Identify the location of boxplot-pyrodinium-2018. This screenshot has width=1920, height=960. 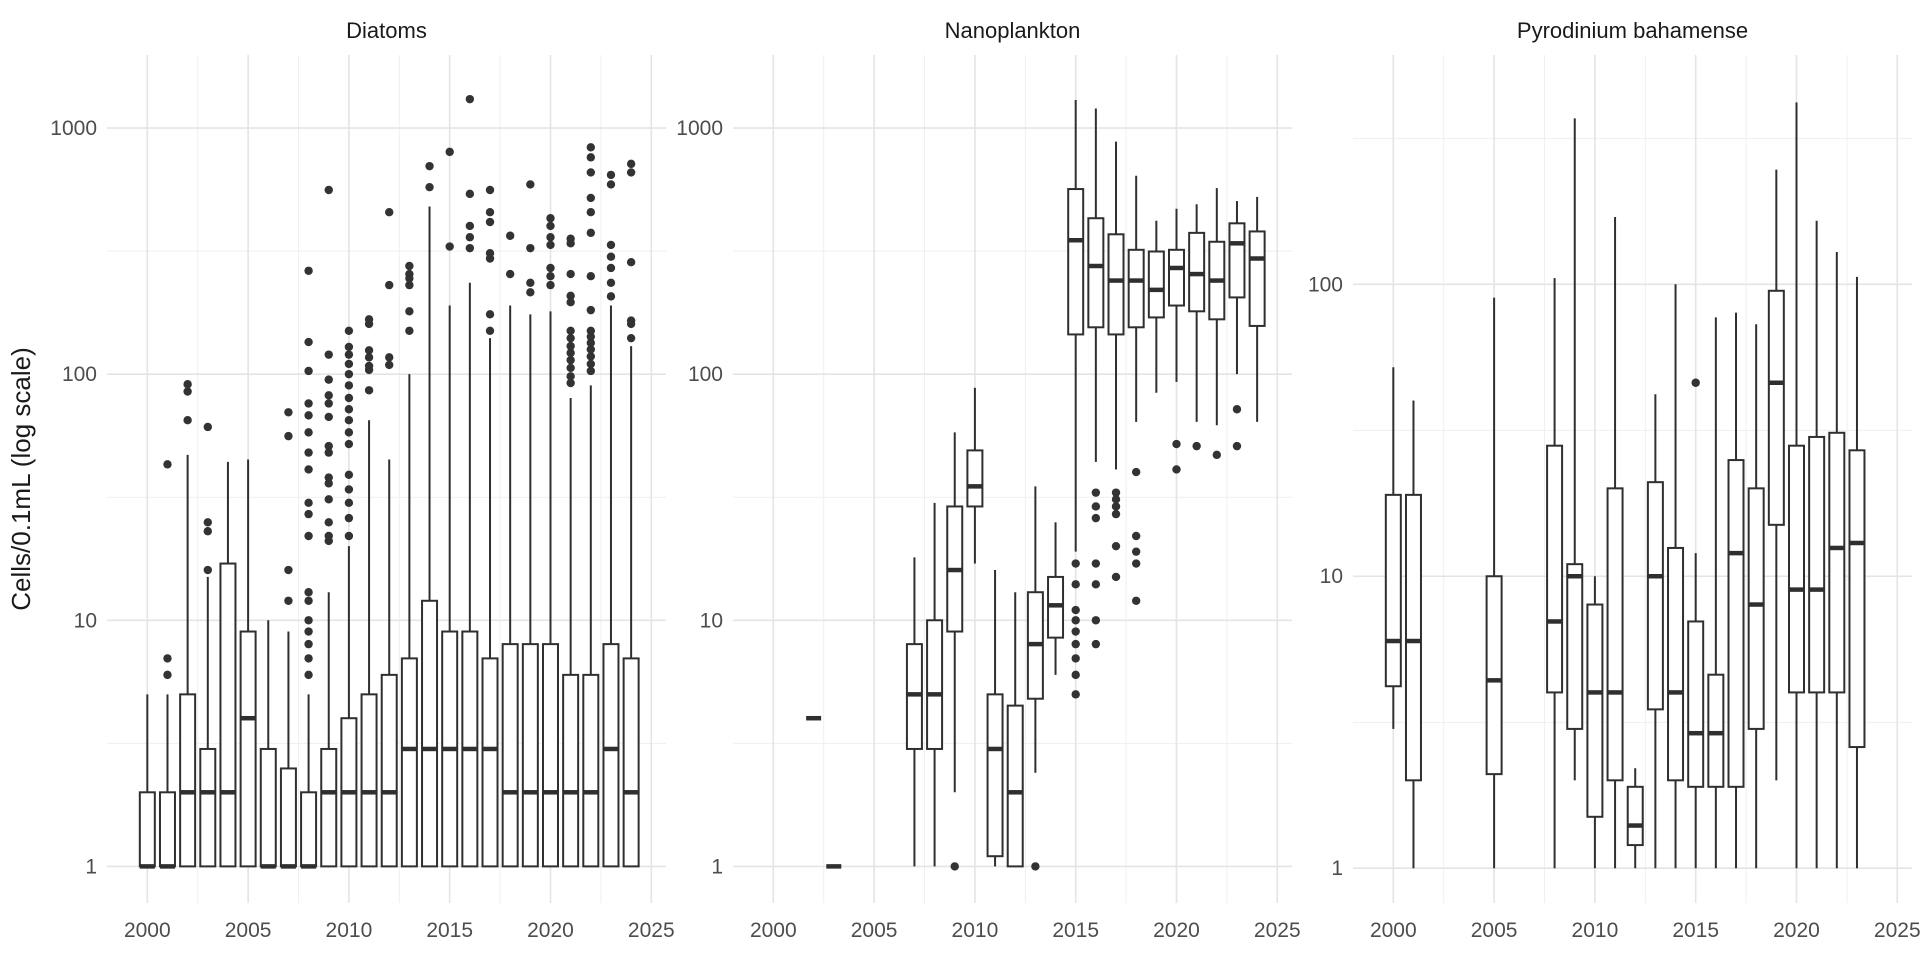
(1756, 596).